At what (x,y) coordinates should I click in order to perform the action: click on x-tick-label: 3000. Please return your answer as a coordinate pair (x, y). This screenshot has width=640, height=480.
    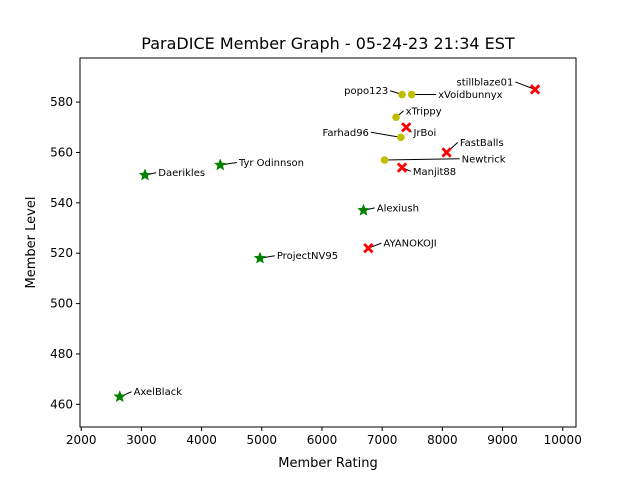
    Looking at the image, I should click on (141, 440).